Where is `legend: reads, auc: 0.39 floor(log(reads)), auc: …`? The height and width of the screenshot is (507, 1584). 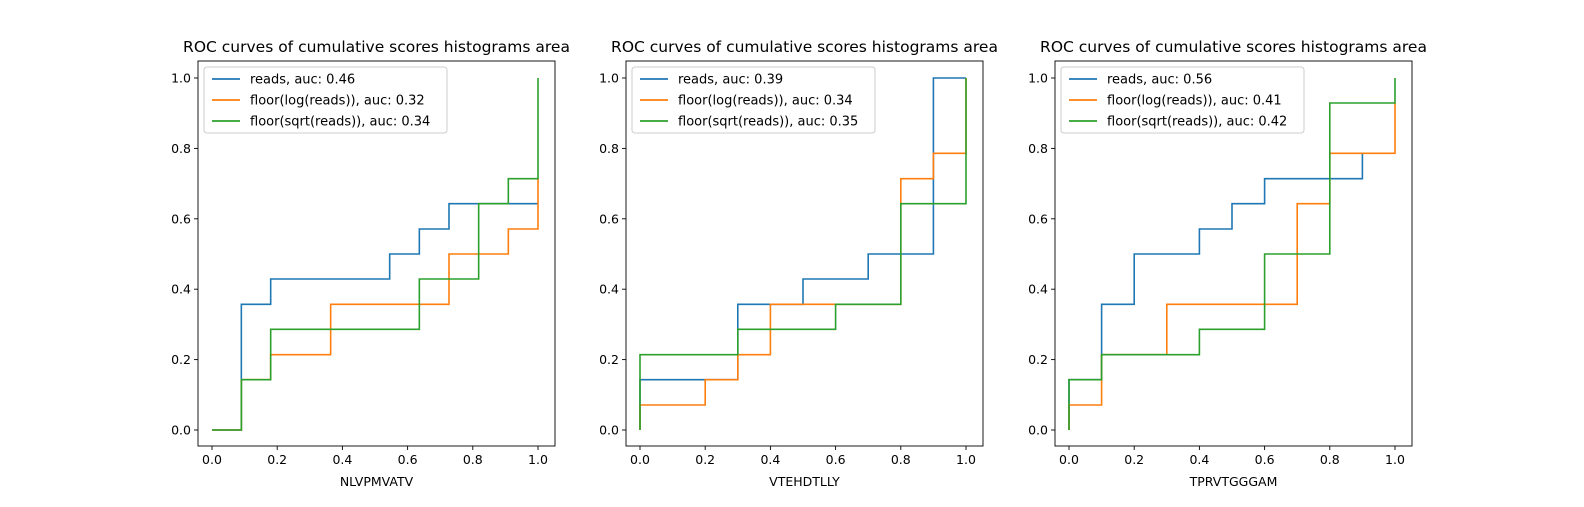 legend: reads, auc: 0.39 floor(log(reads)), auc: … is located at coordinates (753, 100).